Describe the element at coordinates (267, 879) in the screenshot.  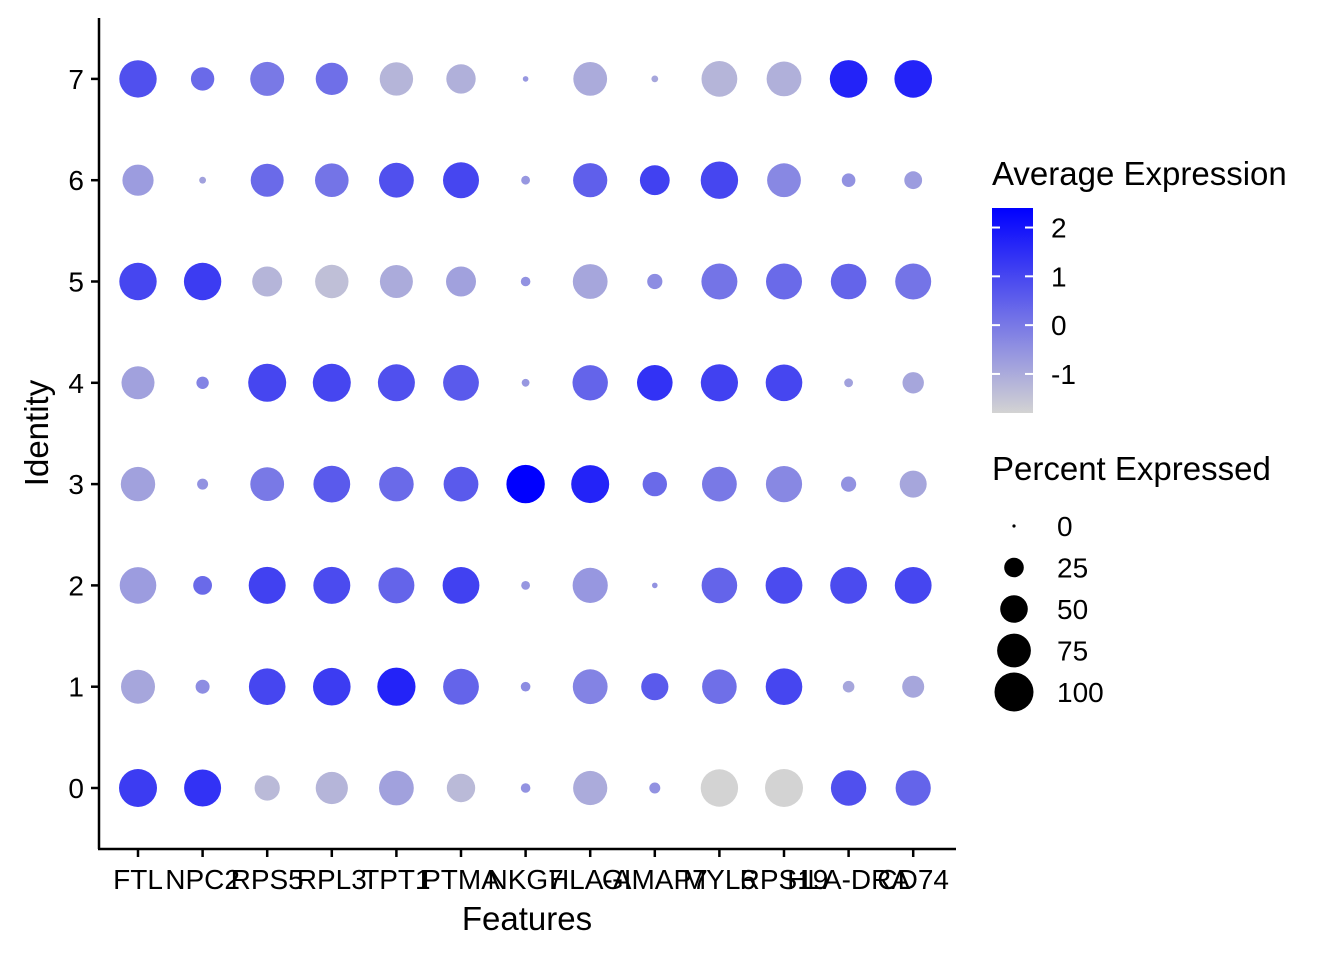
I see `x-tick-label: RPS5` at that location.